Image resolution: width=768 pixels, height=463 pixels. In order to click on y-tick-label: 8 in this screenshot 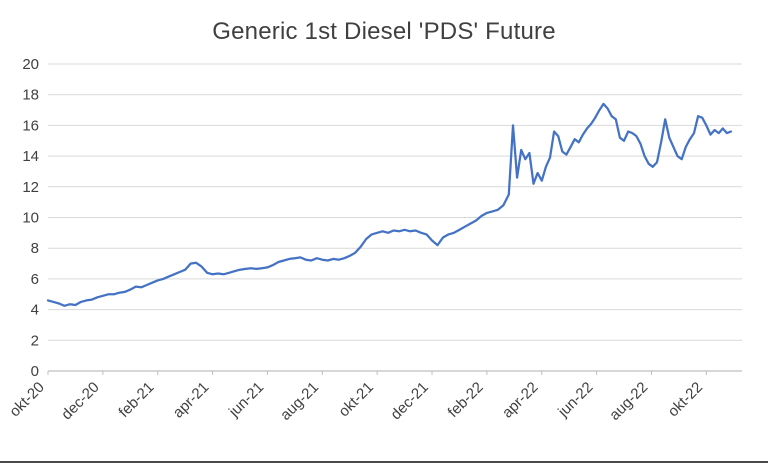, I will do `click(35, 248)`.